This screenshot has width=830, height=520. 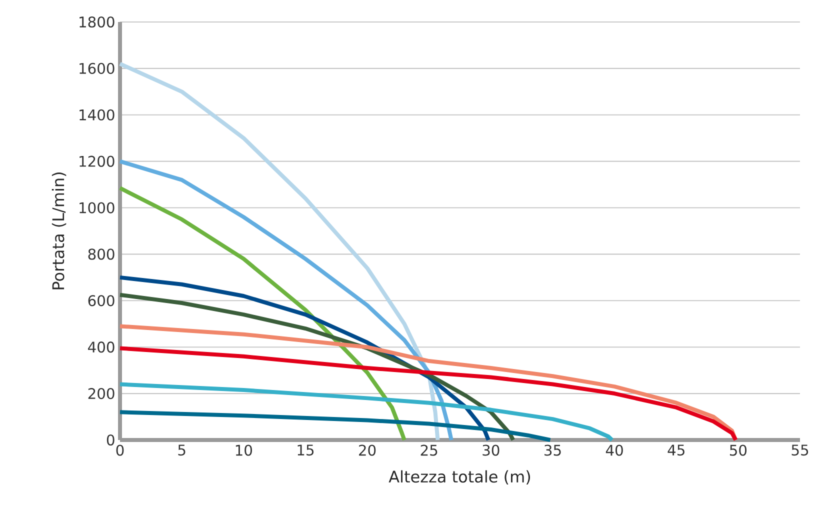 What do you see at coordinates (306, 450) in the screenshot?
I see `x-tick-label: 15` at bounding box center [306, 450].